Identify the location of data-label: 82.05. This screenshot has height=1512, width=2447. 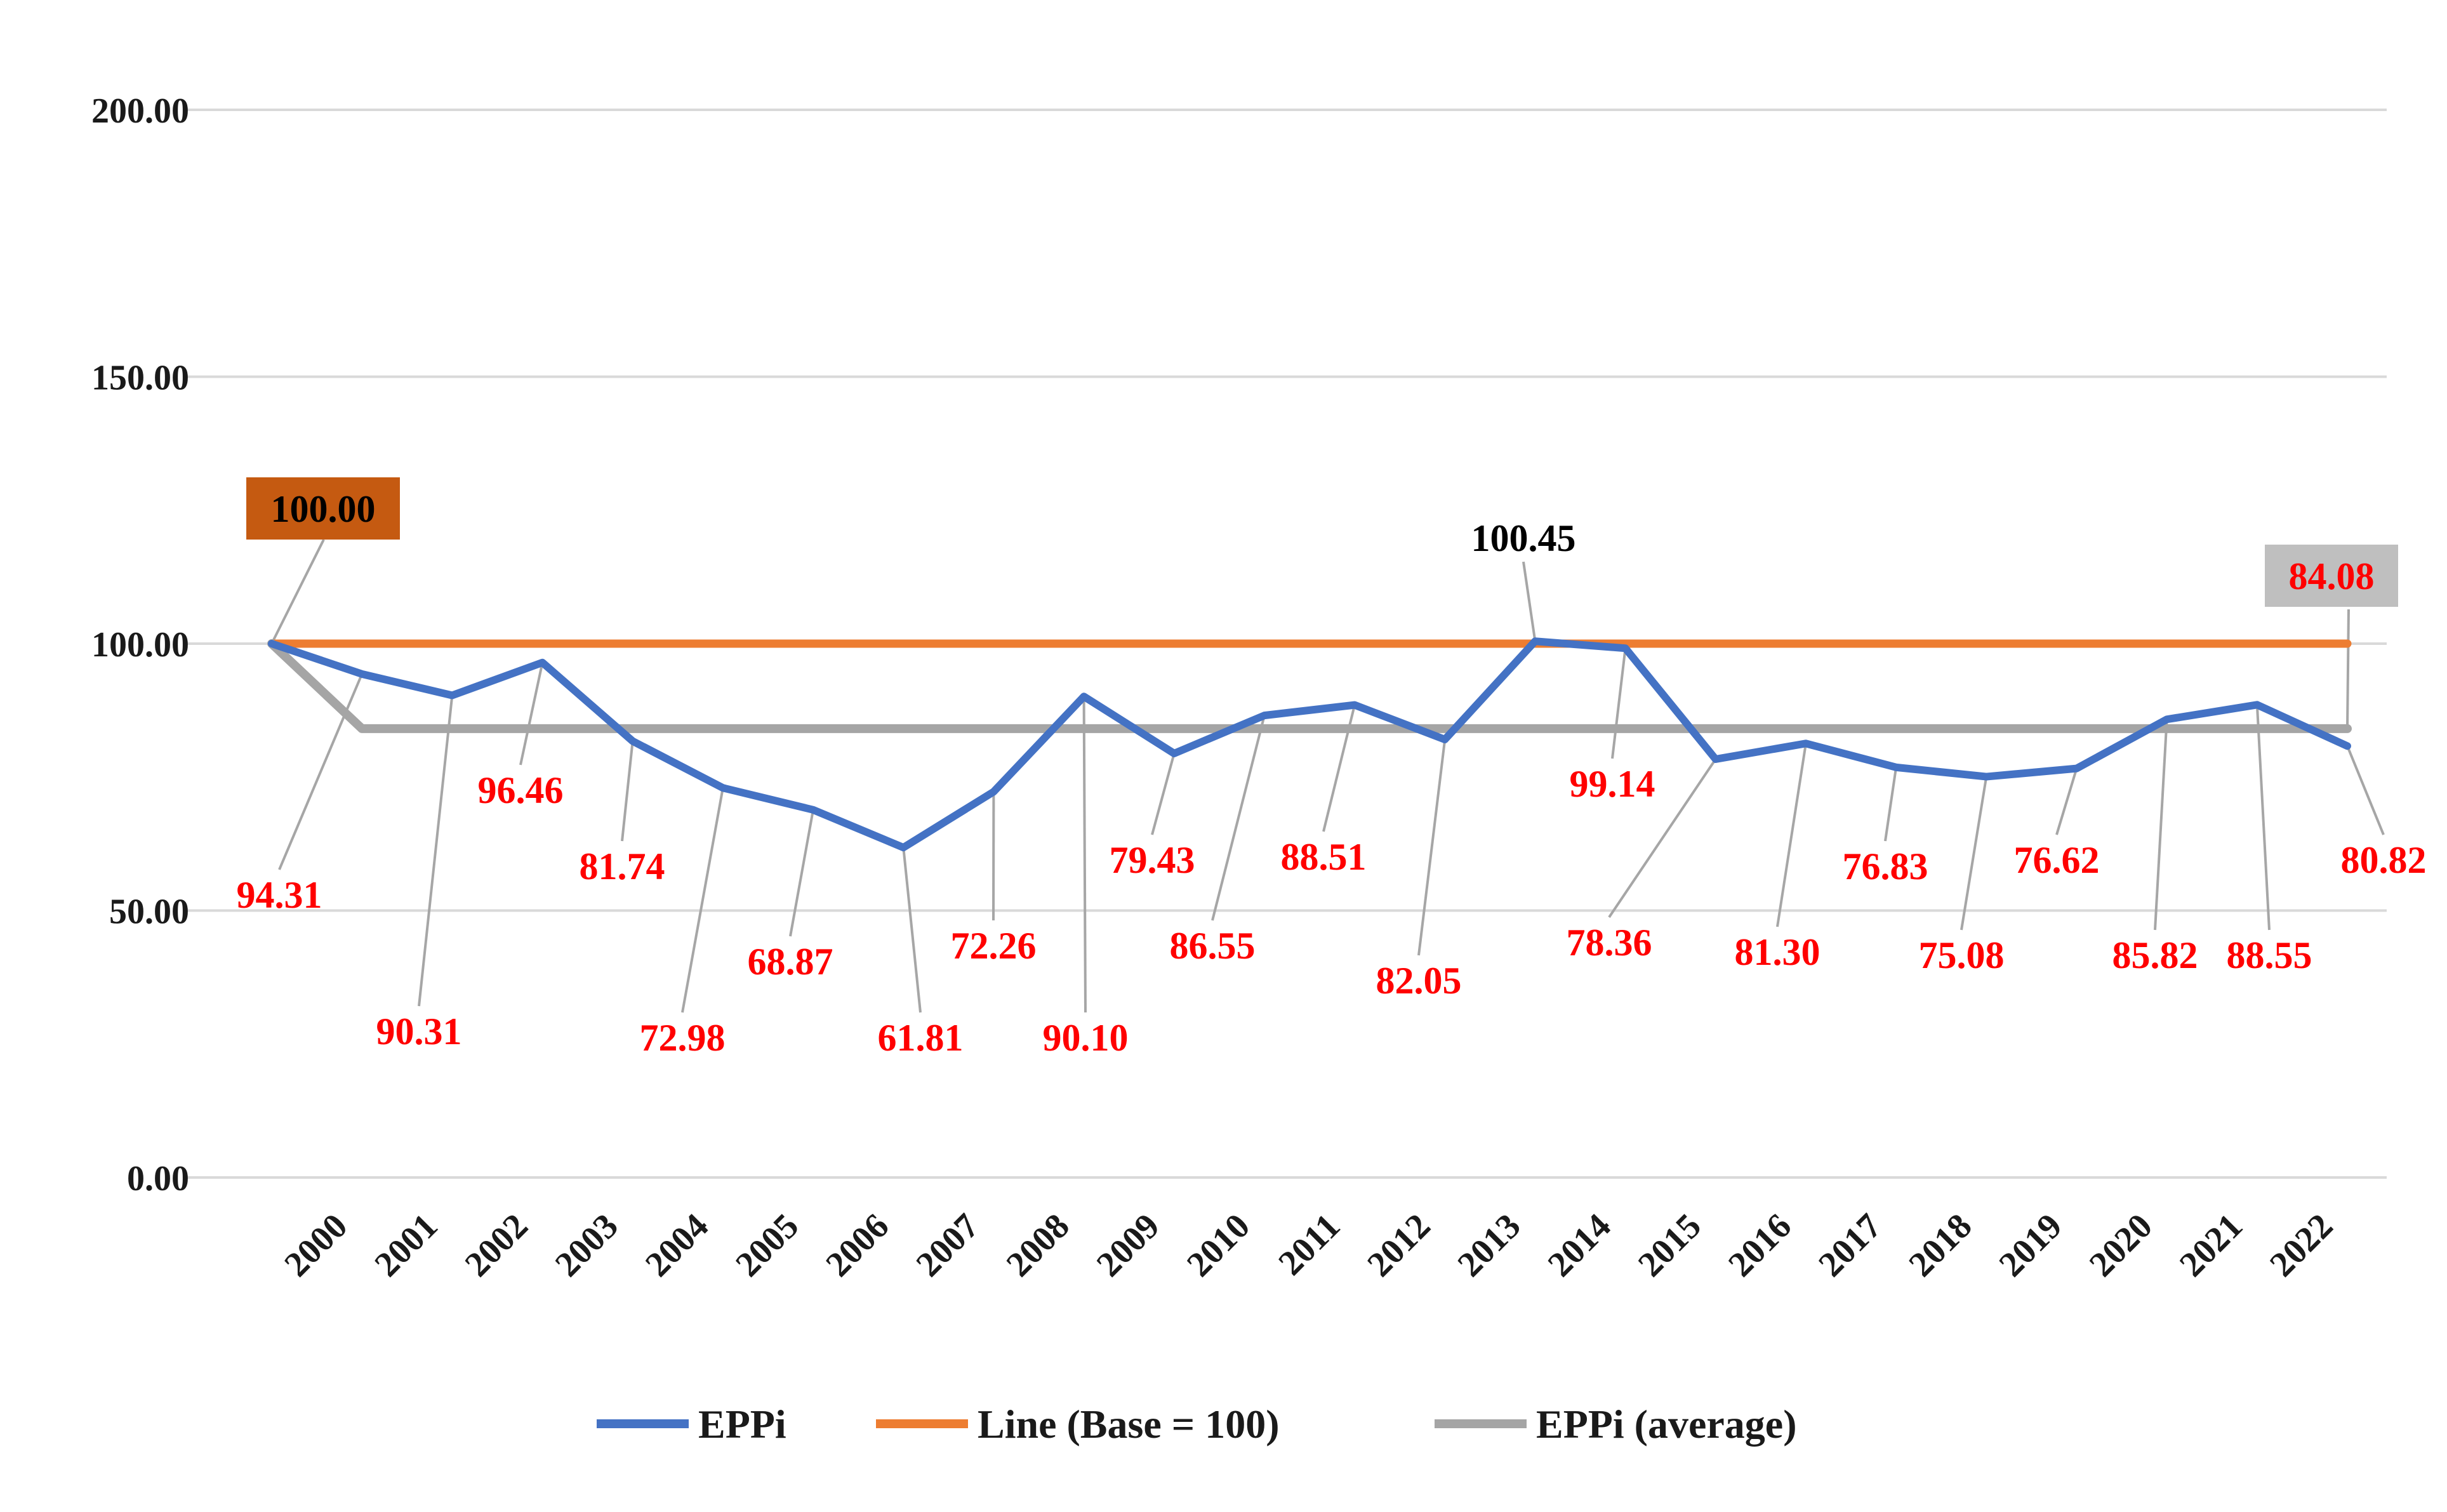
(1419, 981).